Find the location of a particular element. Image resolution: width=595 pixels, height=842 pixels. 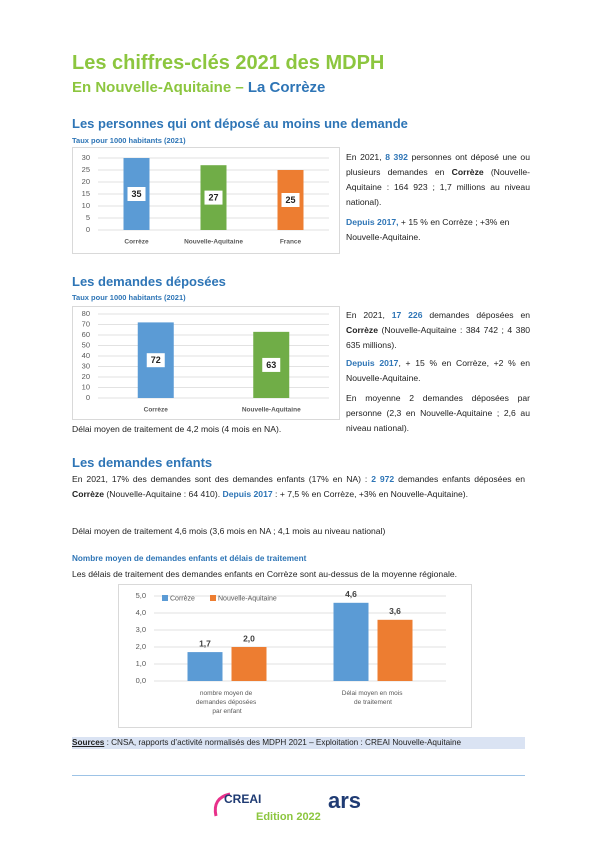

value-label: 72 is located at coordinates (156, 360).